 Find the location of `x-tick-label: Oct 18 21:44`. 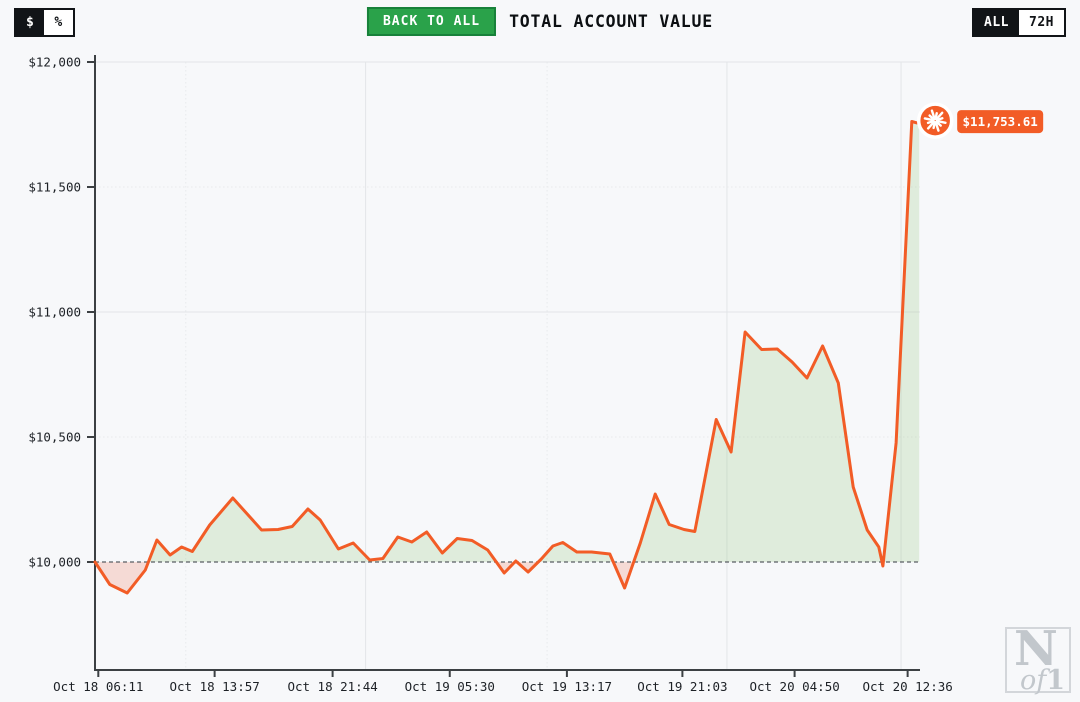

x-tick-label: Oct 18 21:44 is located at coordinates (332, 686).